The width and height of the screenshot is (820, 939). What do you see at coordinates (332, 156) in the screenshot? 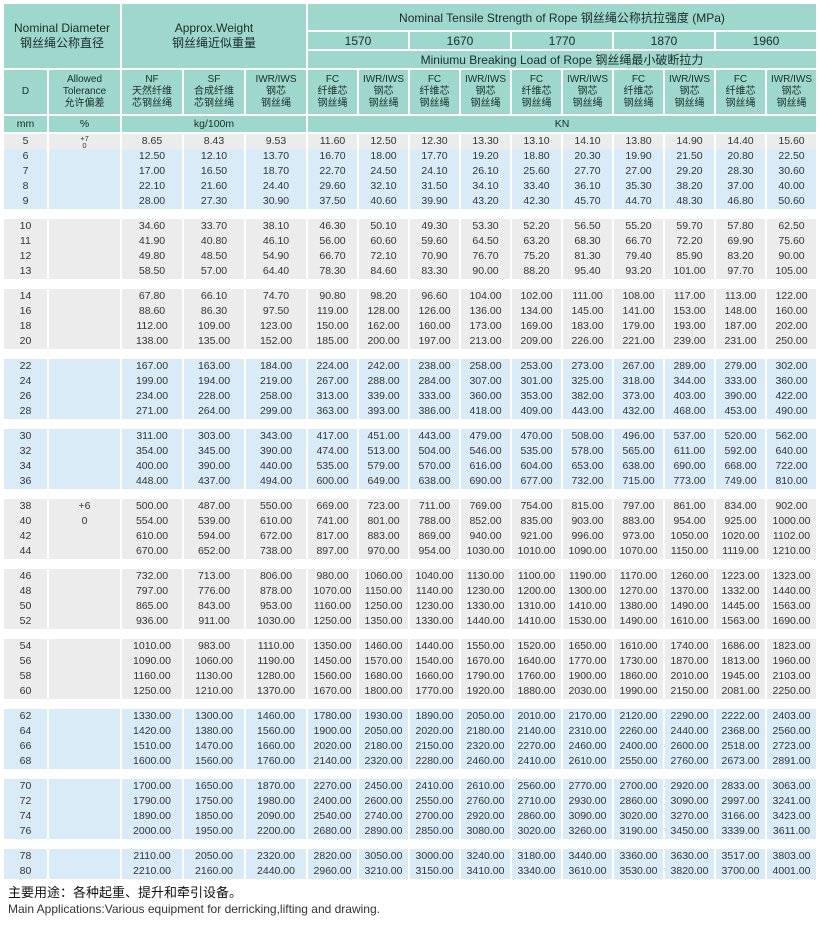
I see `value-cell: 16.70` at bounding box center [332, 156].